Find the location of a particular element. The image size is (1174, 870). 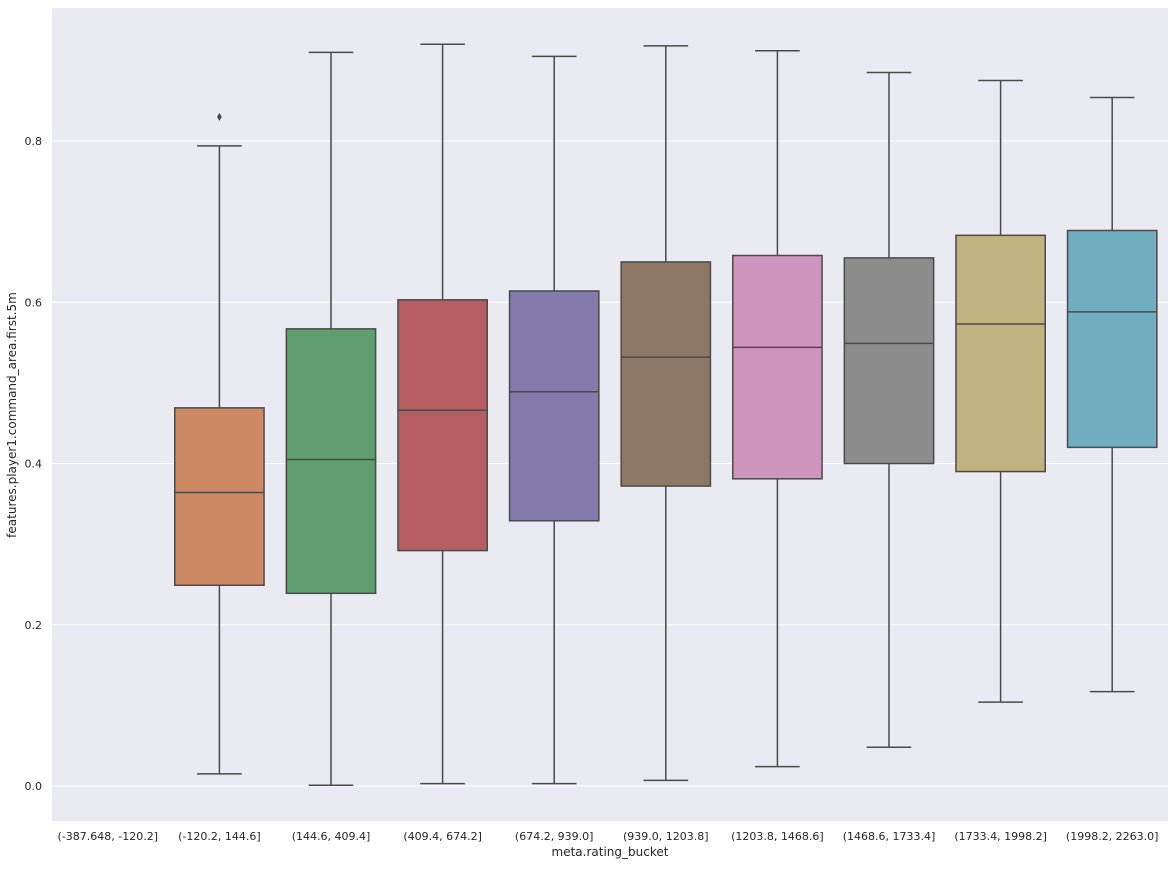

y-tick-labels: 0.0 0.2 0.4 0.6 0.8 is located at coordinates (34, 464).